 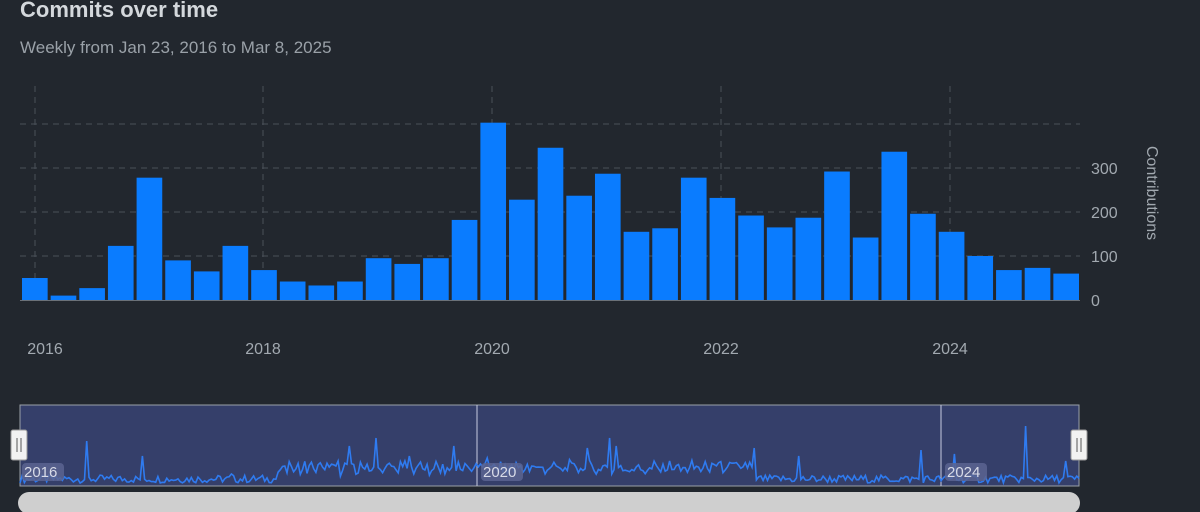 What do you see at coordinates (263, 349) in the screenshot?
I see `x-tick-label: 2018` at bounding box center [263, 349].